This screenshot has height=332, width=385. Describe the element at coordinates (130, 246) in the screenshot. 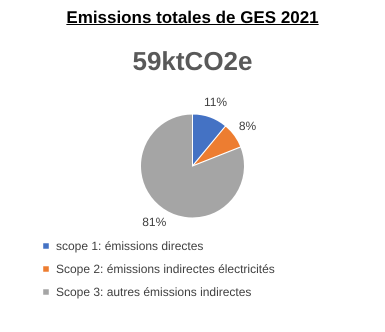

I see `legend-label: scope 1: émissions directes` at that location.